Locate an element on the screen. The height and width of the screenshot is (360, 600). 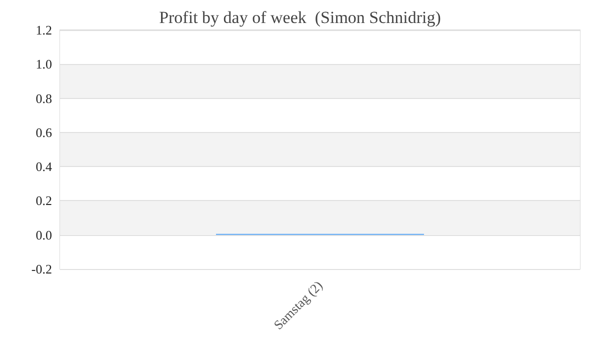
chart-title: Profit by day of week (Simon Schnidrig) is located at coordinates (300, 17).